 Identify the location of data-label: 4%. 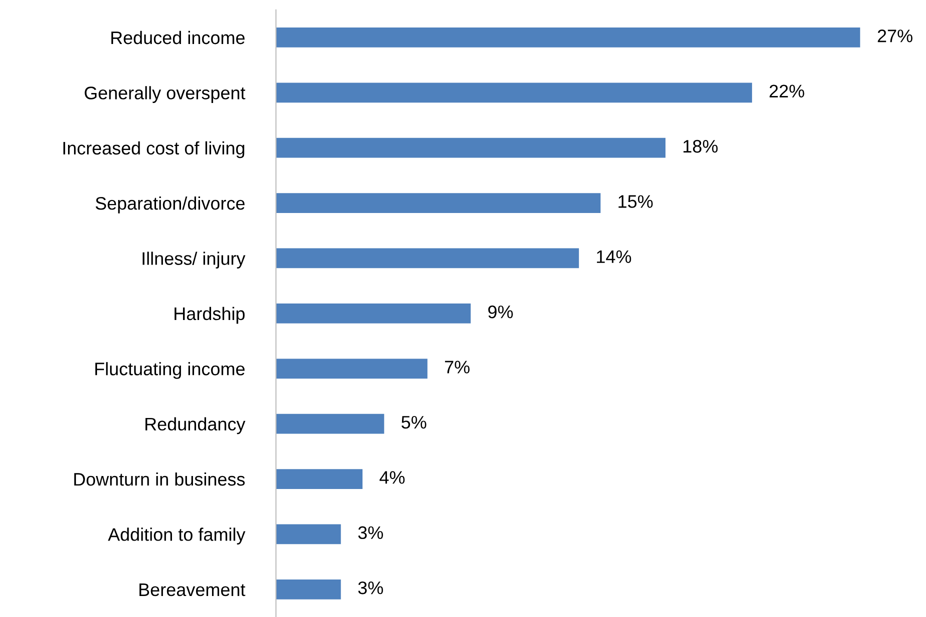
(392, 477).